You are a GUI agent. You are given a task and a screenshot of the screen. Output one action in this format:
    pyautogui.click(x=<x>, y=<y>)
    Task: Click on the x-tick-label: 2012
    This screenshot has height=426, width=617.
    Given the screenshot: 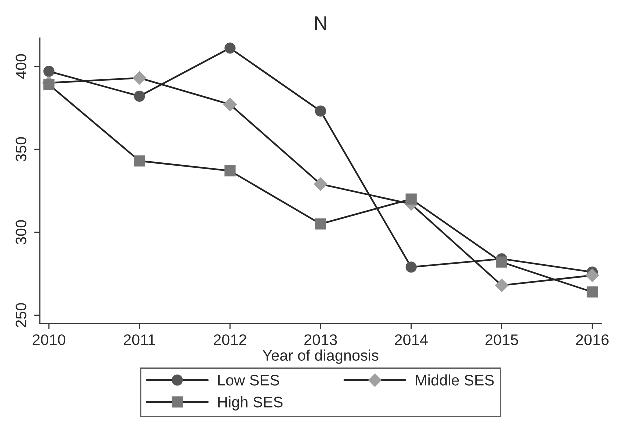 What is the action you would take?
    pyautogui.click(x=230, y=340)
    